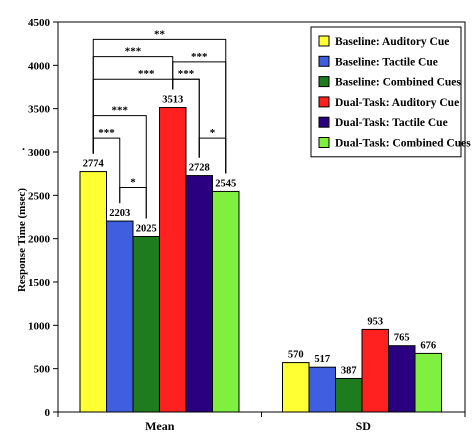  I want to click on stray-mark: ., so click(23, 146).